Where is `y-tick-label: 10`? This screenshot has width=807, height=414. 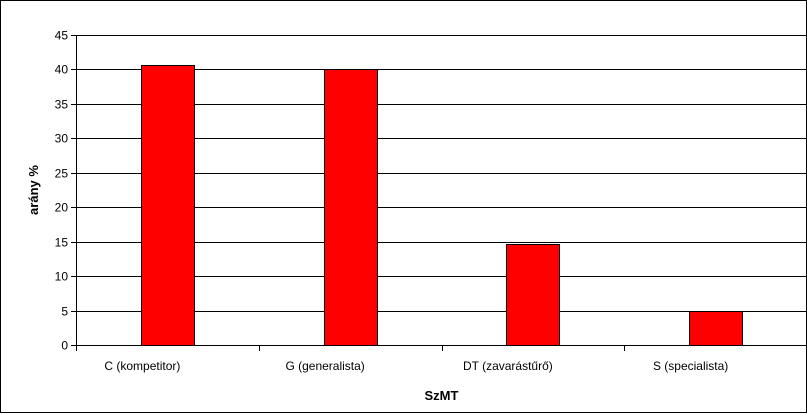 y-tick-label: 10 is located at coordinates (62, 277).